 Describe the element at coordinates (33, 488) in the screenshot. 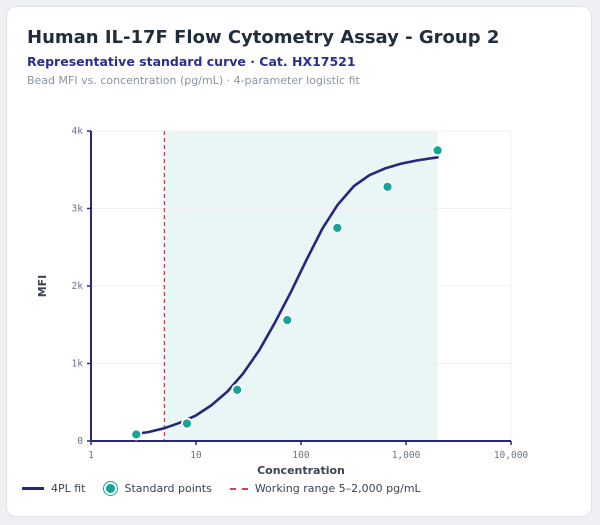

I see `line-swatch-icon` at that location.